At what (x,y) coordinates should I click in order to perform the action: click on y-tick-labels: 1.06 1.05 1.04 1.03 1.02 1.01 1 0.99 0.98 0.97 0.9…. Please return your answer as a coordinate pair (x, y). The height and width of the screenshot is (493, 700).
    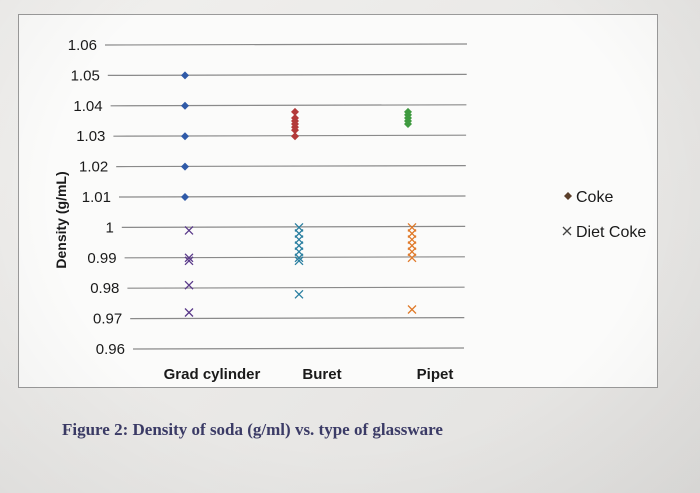
    Looking at the image, I should click on (96, 197).